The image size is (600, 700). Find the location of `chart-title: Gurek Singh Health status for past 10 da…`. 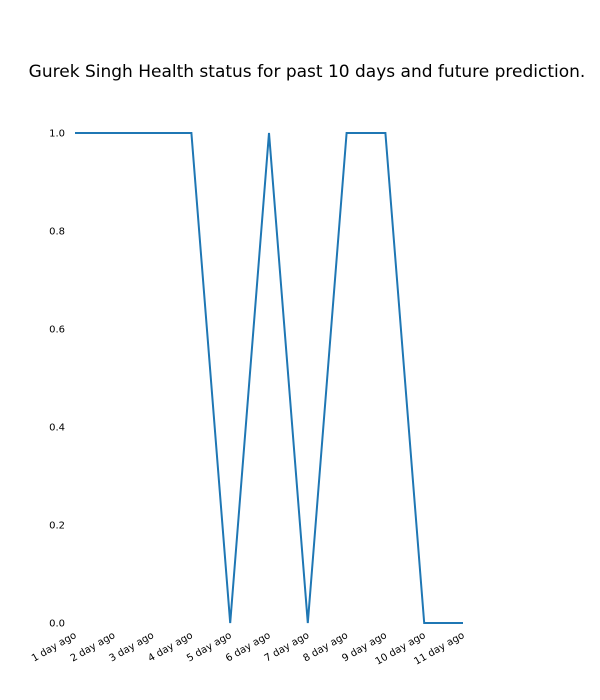

chart-title: Gurek Singh Health status for past 10 da… is located at coordinates (307, 72).